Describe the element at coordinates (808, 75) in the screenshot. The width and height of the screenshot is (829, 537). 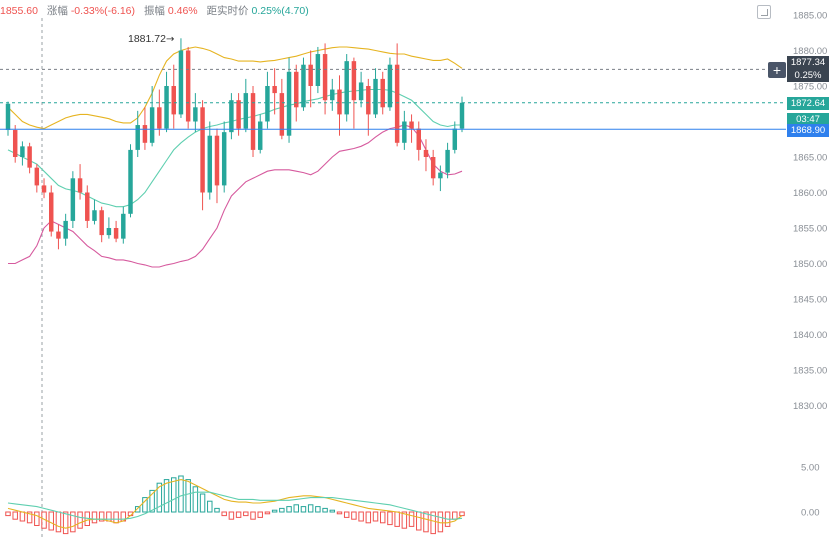
I see `crosshair-pct-tag: 0.25%` at that location.